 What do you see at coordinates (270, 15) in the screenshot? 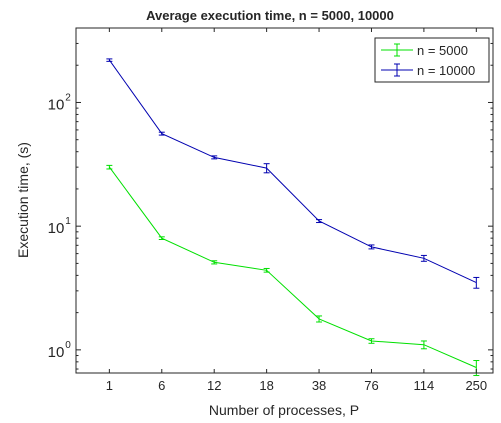
I see `chart-title: Average execution time, n = 5000, 10000` at bounding box center [270, 15].